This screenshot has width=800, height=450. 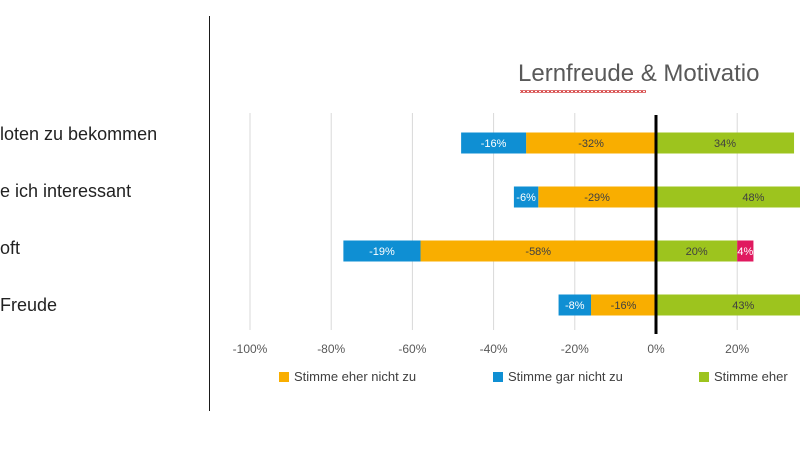 I want to click on data-label: 34%, so click(x=725, y=144).